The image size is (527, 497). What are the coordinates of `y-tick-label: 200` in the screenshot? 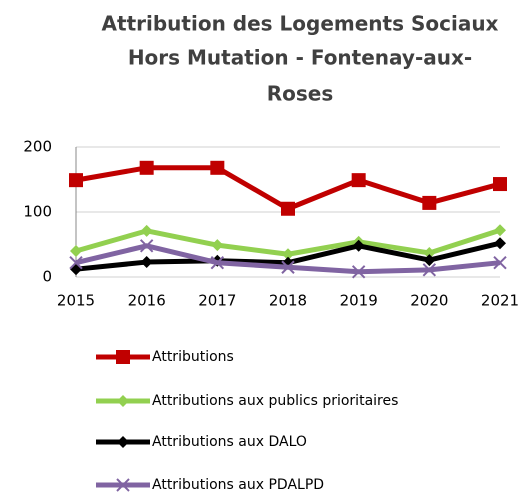 It's located at (37, 147).